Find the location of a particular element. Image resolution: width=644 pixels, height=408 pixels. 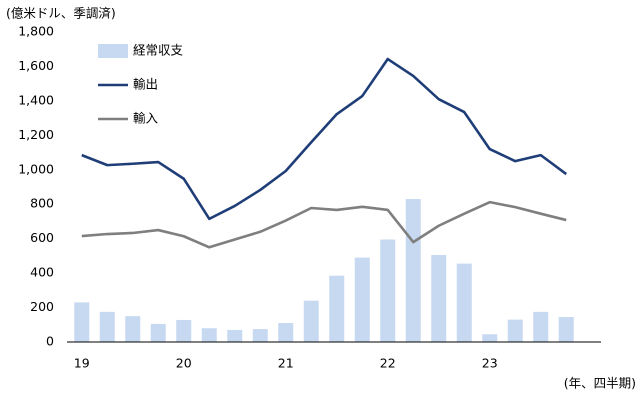

y-tick-label: 1,000 is located at coordinates (36, 168).